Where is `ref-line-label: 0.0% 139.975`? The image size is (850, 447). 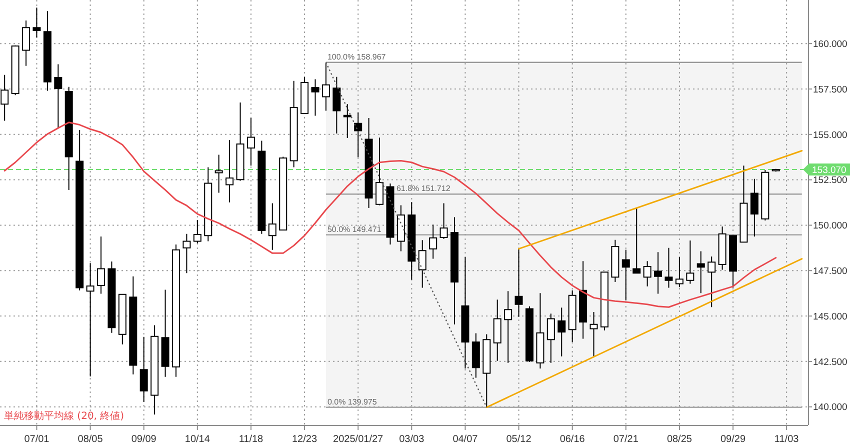 ref-line-label: 0.0% 139.975 is located at coordinates (352, 401).